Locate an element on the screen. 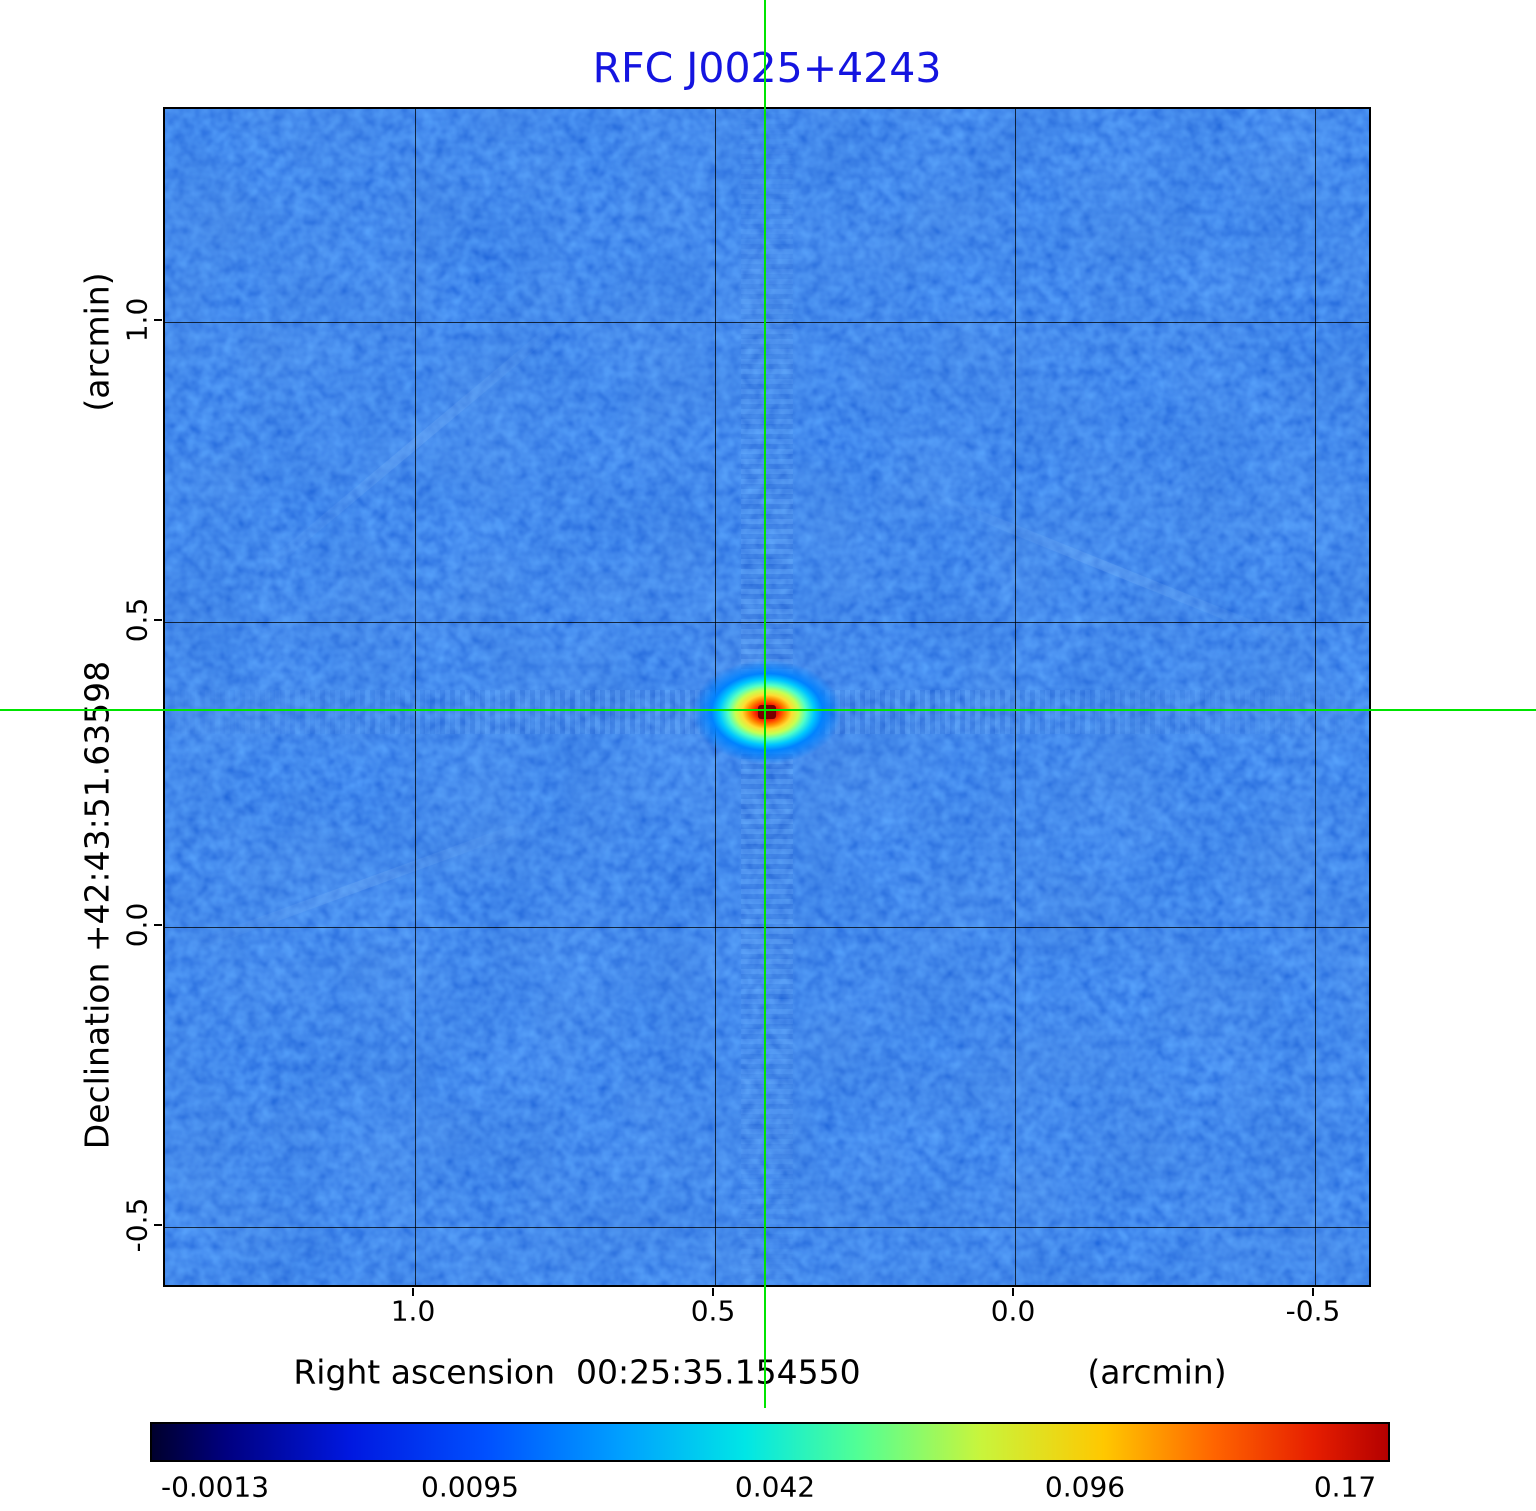 The image size is (1536, 1511). colorbar-tick-label: 0.0095 is located at coordinates (470, 1487).